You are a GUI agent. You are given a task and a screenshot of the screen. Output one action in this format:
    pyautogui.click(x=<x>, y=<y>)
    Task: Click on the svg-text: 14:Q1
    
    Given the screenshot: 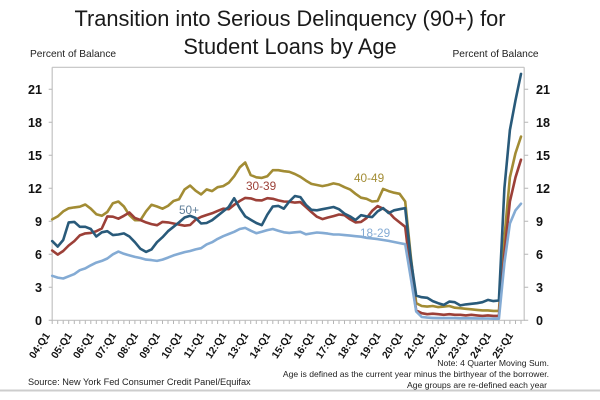 What is the action you would take?
    pyautogui.click(x=260, y=346)
    